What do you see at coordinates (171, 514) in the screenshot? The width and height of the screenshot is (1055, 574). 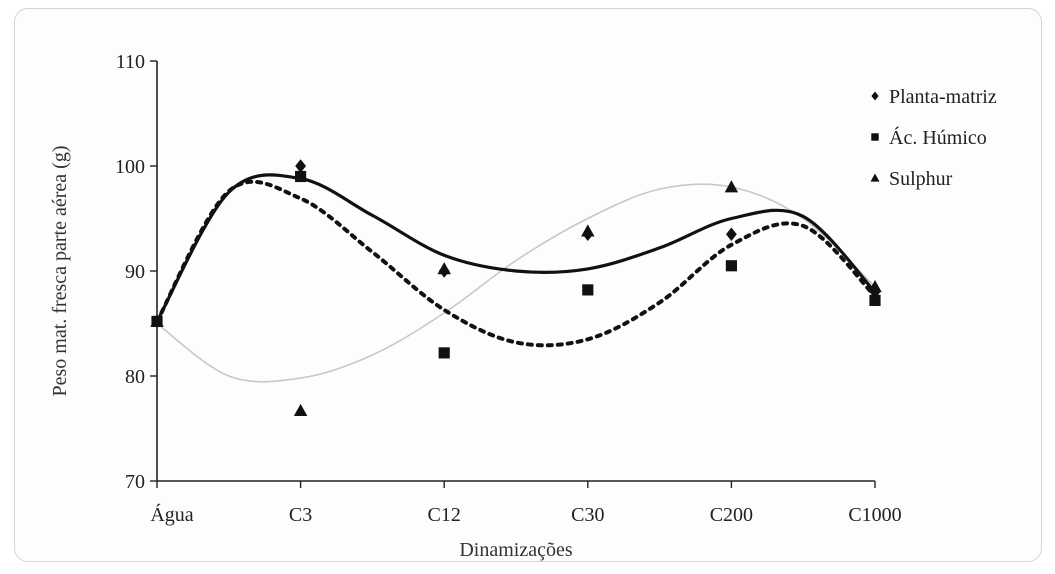 I see `x-tick-label: Água` at bounding box center [171, 514].